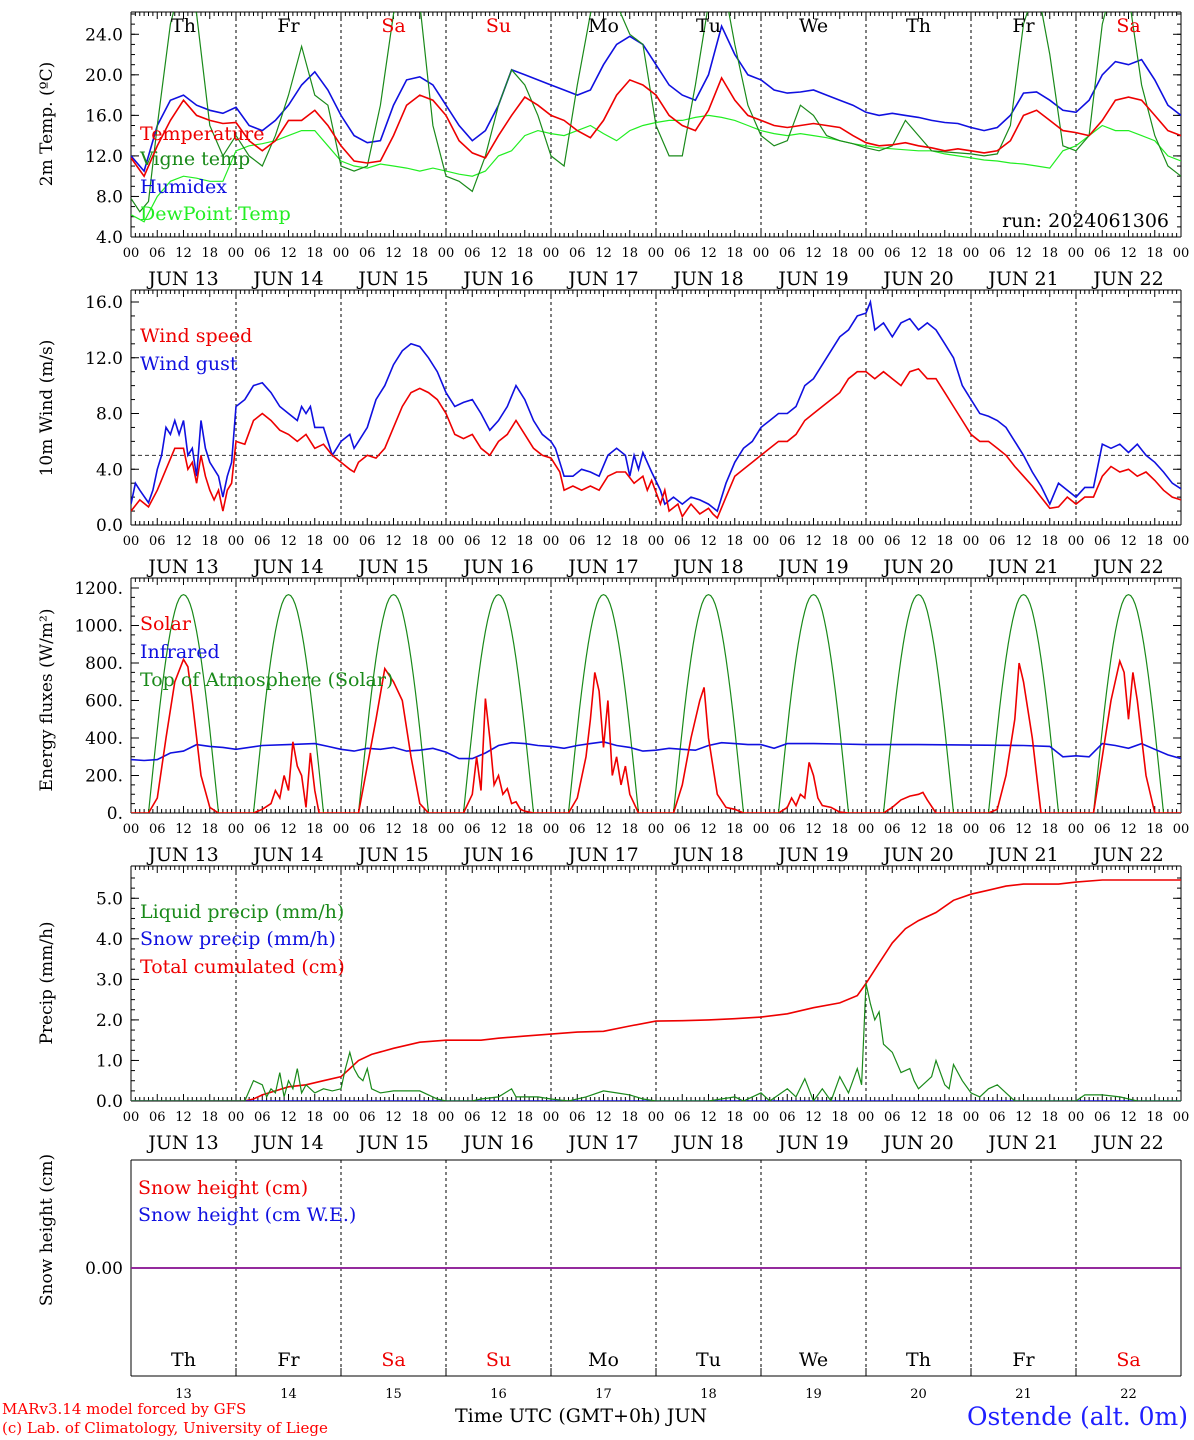 The image size is (1194, 1440). I want to click on day-number-label: 18, so click(708, 1394).